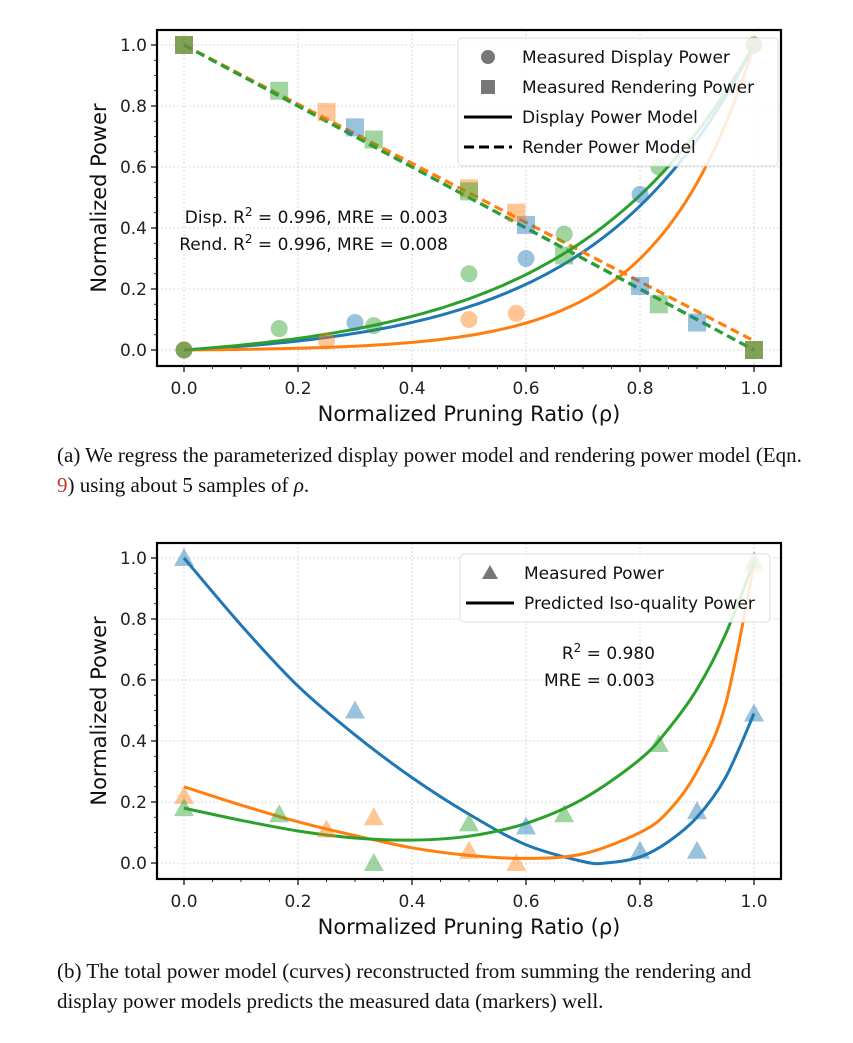 Image resolution: width=853 pixels, height=1043 pixels. Describe the element at coordinates (490, 572) in the screenshot. I see `legend-triangle-icon` at that location.